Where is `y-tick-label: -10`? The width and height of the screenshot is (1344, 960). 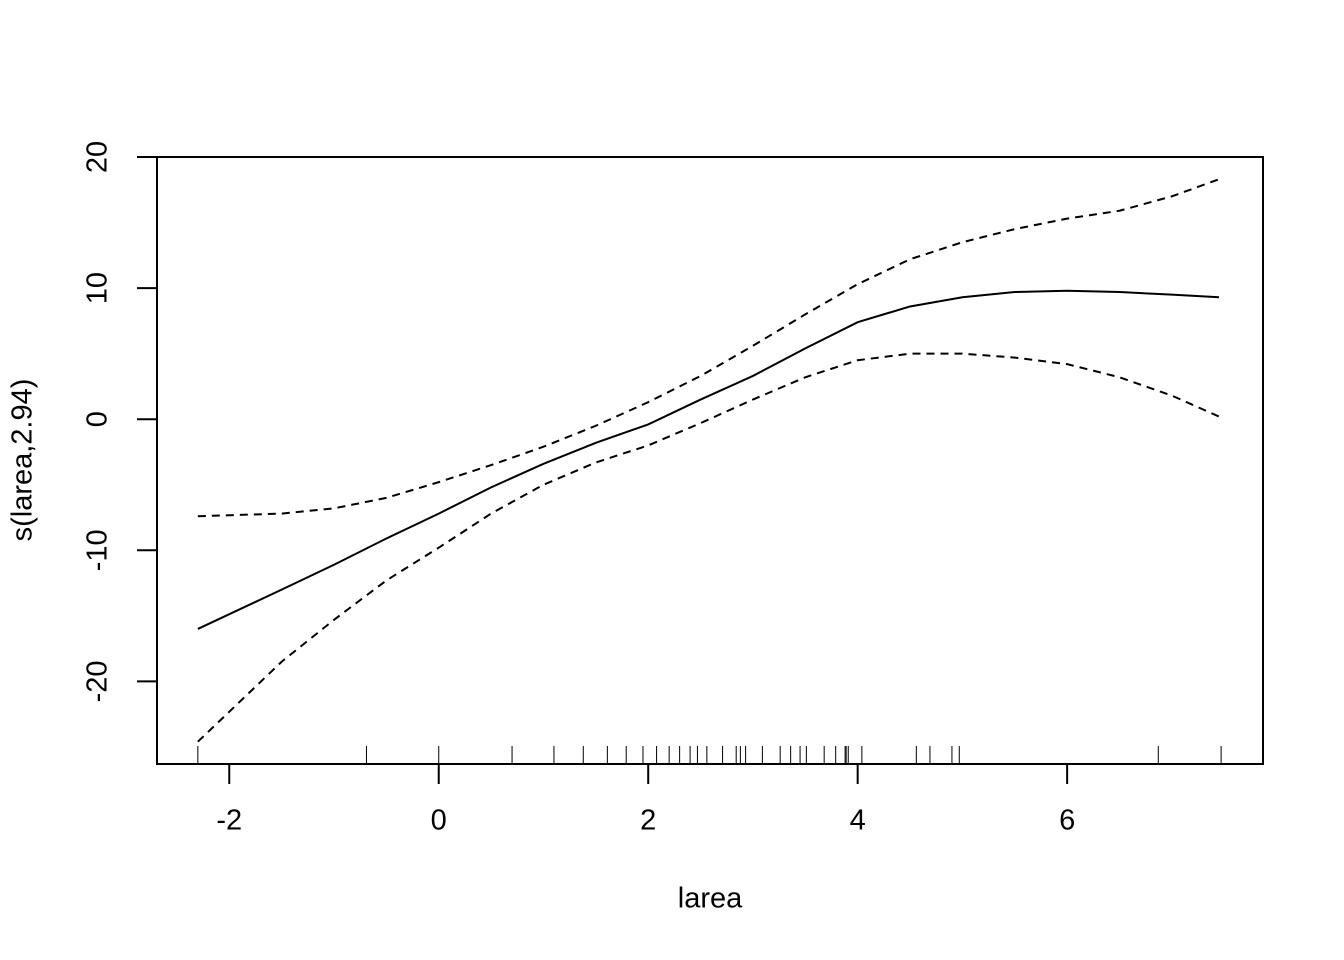
y-tick-label: -10 is located at coordinates (98, 550).